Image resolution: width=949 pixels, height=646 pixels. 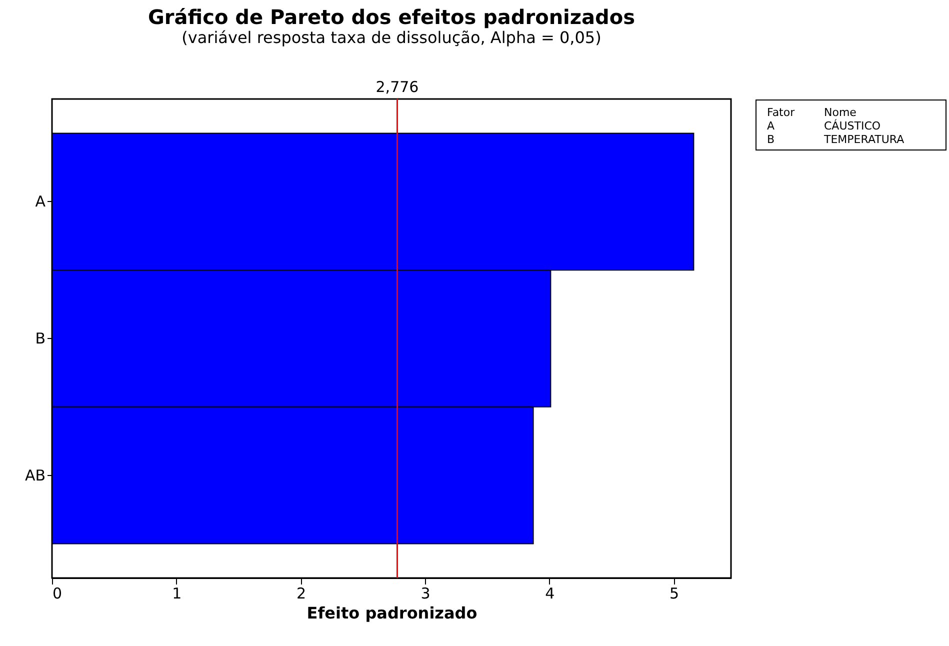 What do you see at coordinates (392, 37) in the screenshot?
I see `chart-subtitle: (variável resposta taxa de dissolução, Alpha = 0,05)` at bounding box center [392, 37].